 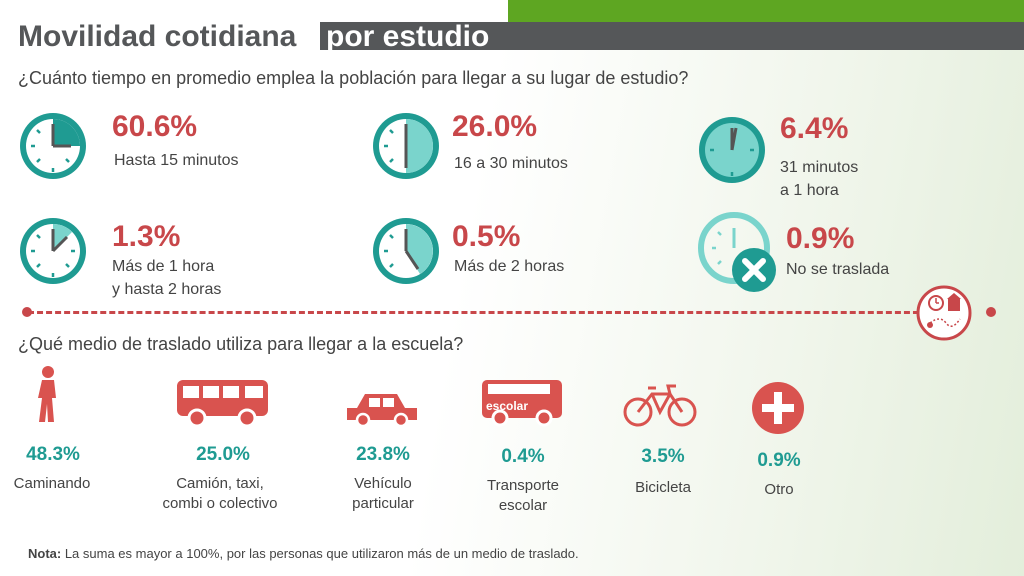 I want to click on time-pct-4: 1.3%, so click(x=146, y=236).